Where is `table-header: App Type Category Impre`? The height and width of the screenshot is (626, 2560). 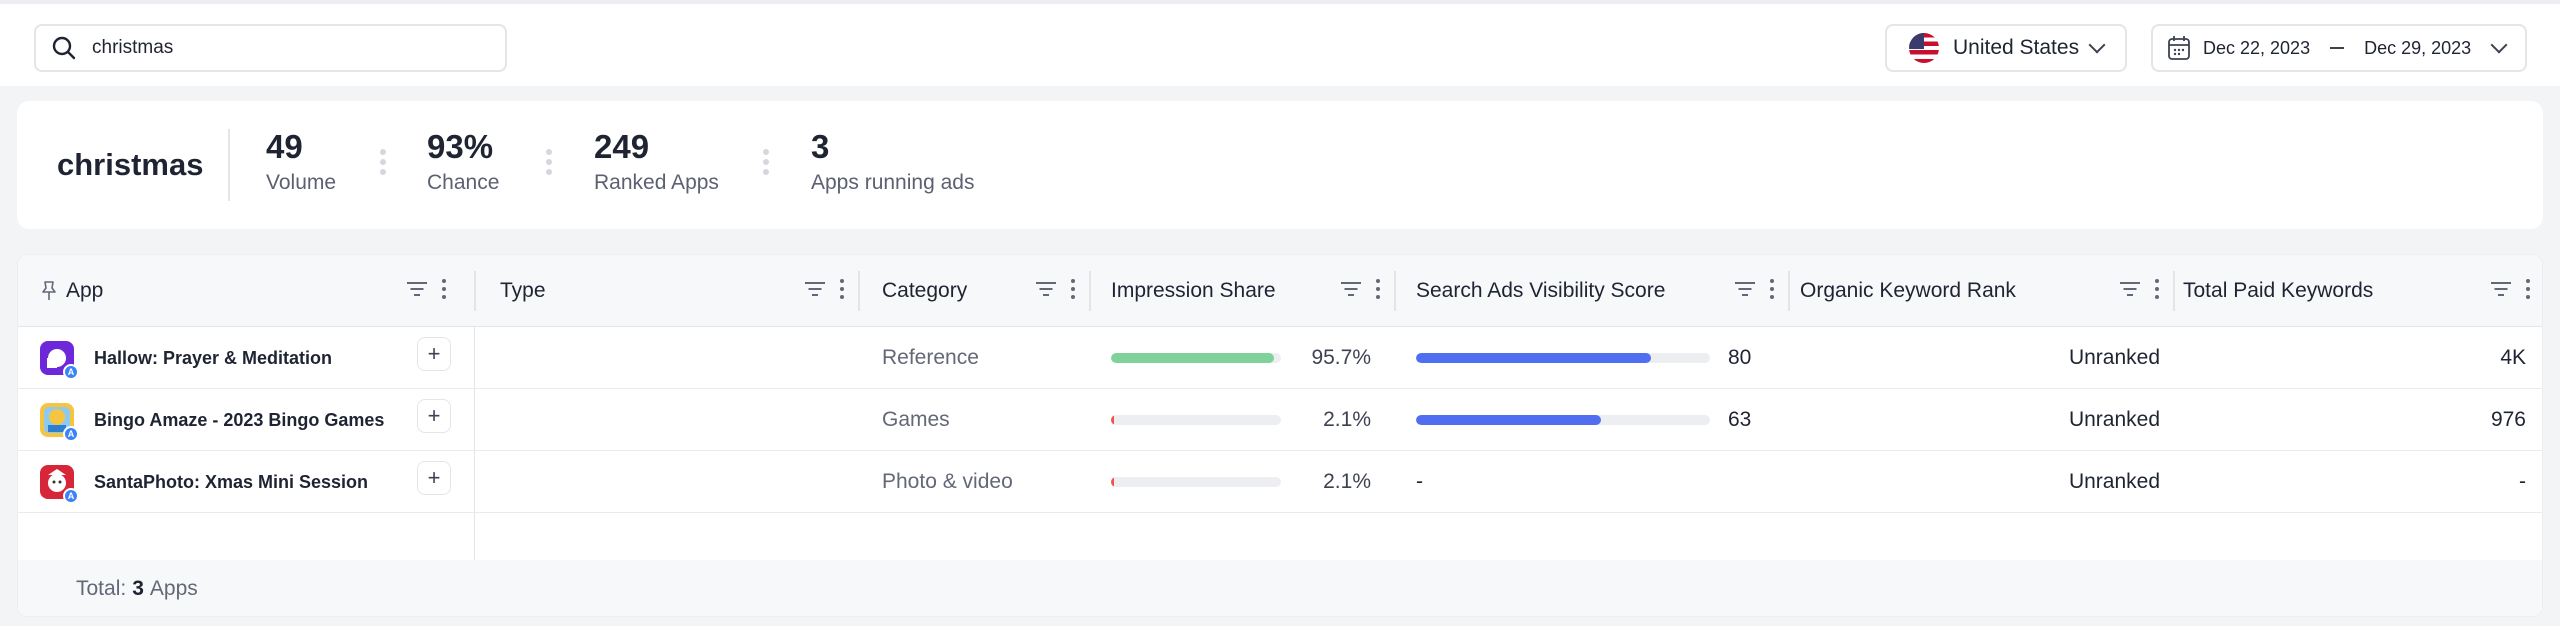 table-header: App Type Category Impre is located at coordinates (1280, 291).